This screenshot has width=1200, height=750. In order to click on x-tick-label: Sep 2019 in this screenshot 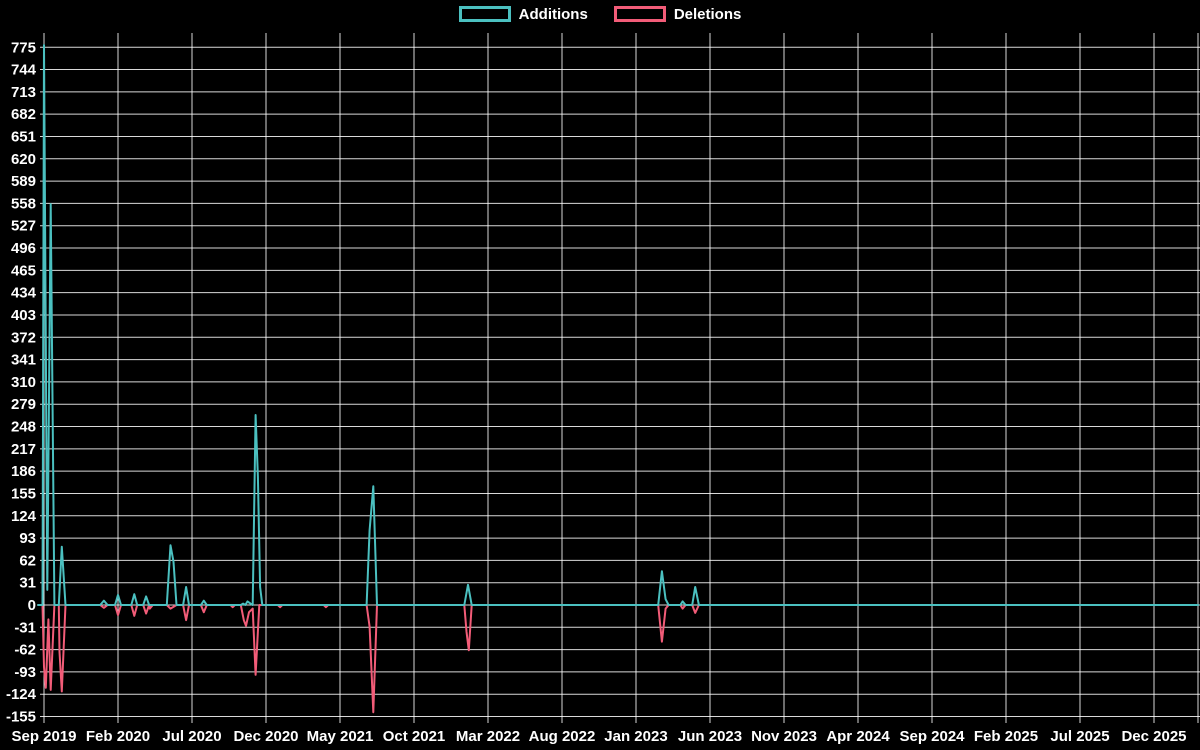, I will do `click(43, 736)`.